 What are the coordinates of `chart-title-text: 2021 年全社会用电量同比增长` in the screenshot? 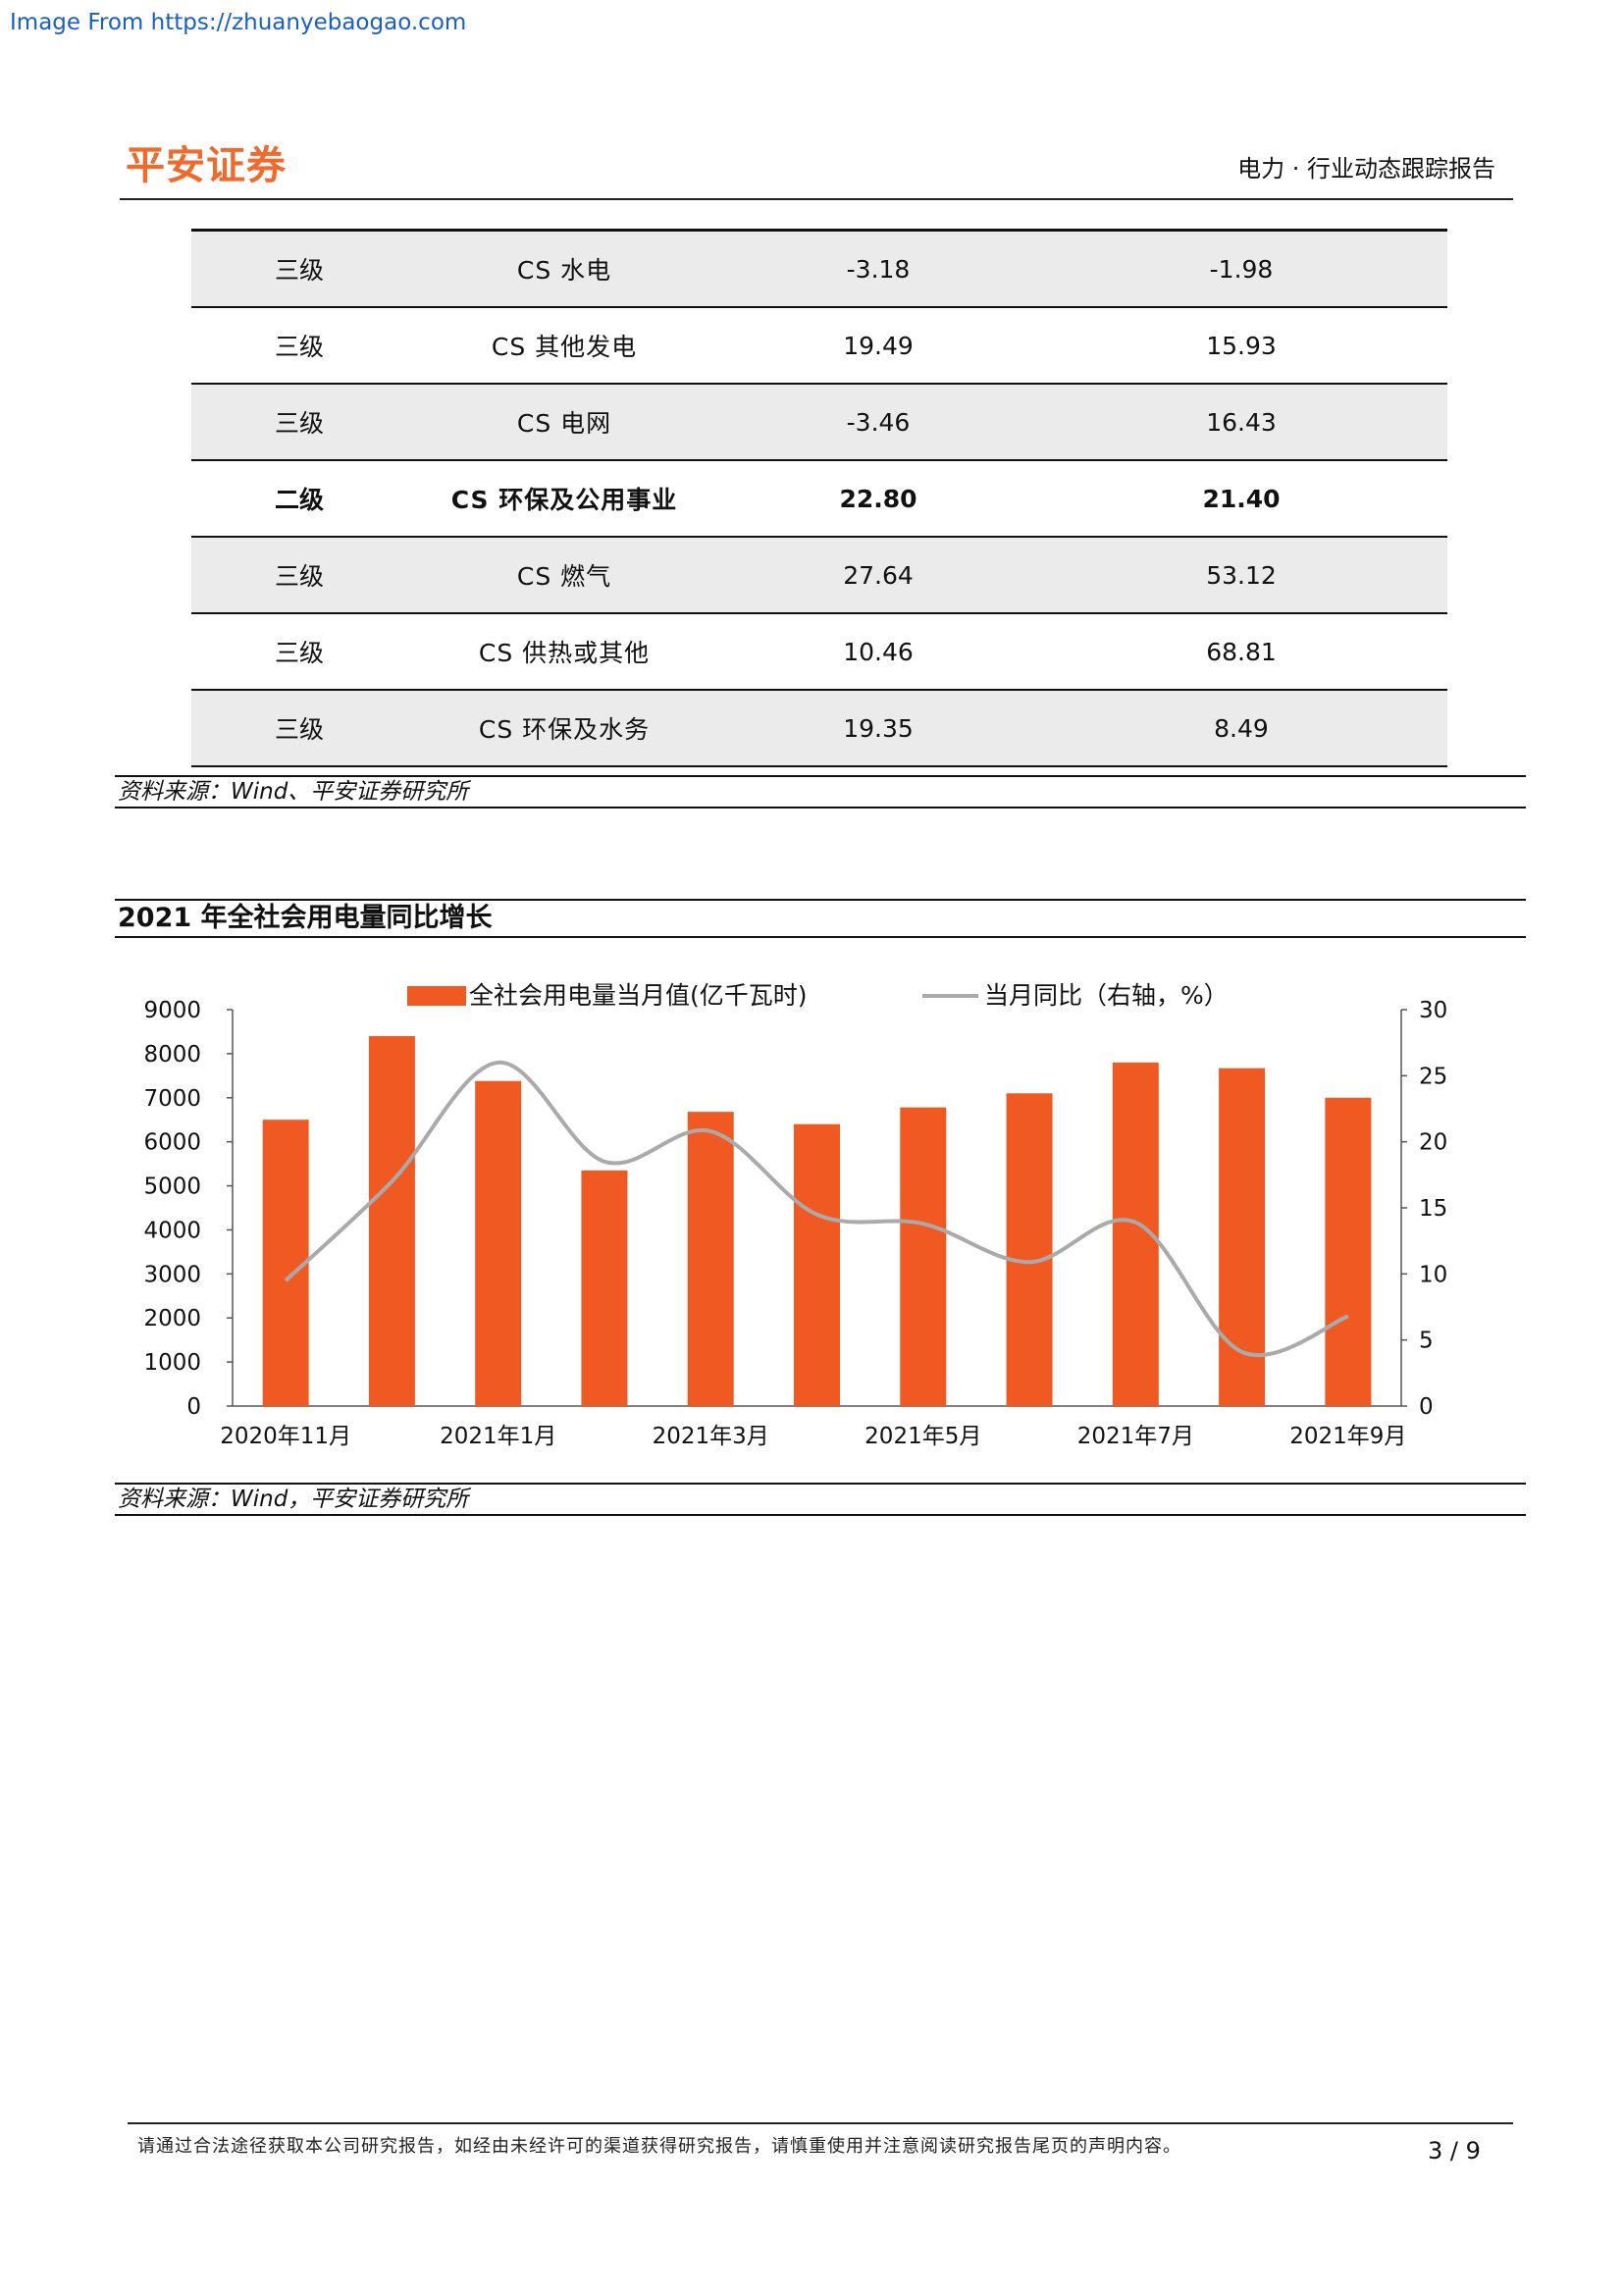 It's located at (305, 918).